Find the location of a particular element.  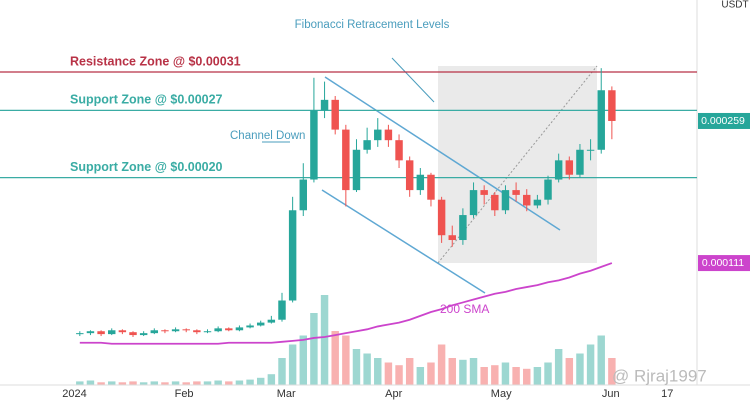

sma-line is located at coordinates (346, 303).